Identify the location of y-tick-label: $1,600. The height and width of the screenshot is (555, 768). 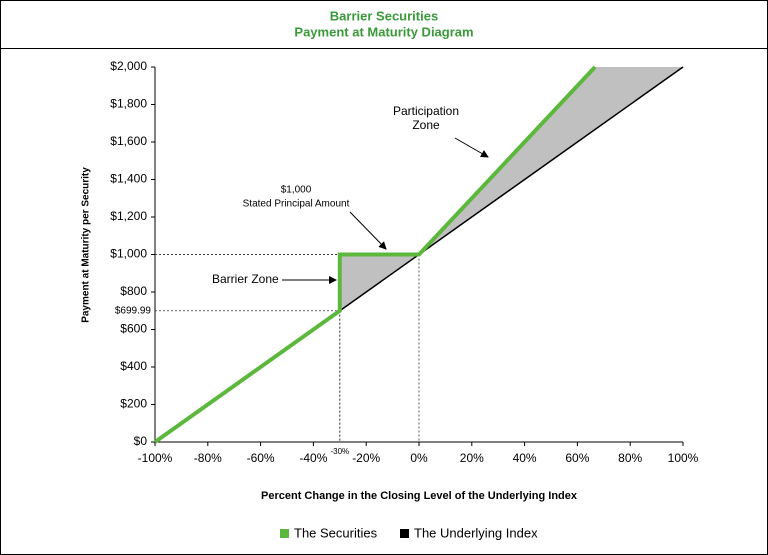
(128, 141).